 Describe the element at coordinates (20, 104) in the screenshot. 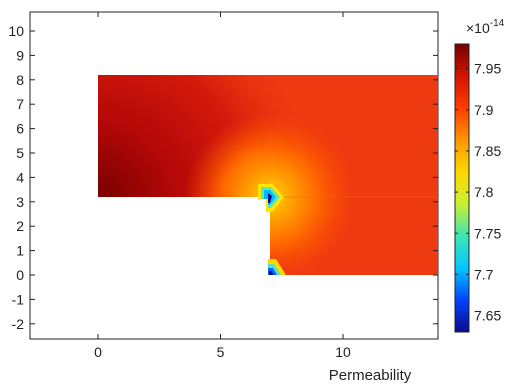

I see `y-tick-label: 7` at that location.